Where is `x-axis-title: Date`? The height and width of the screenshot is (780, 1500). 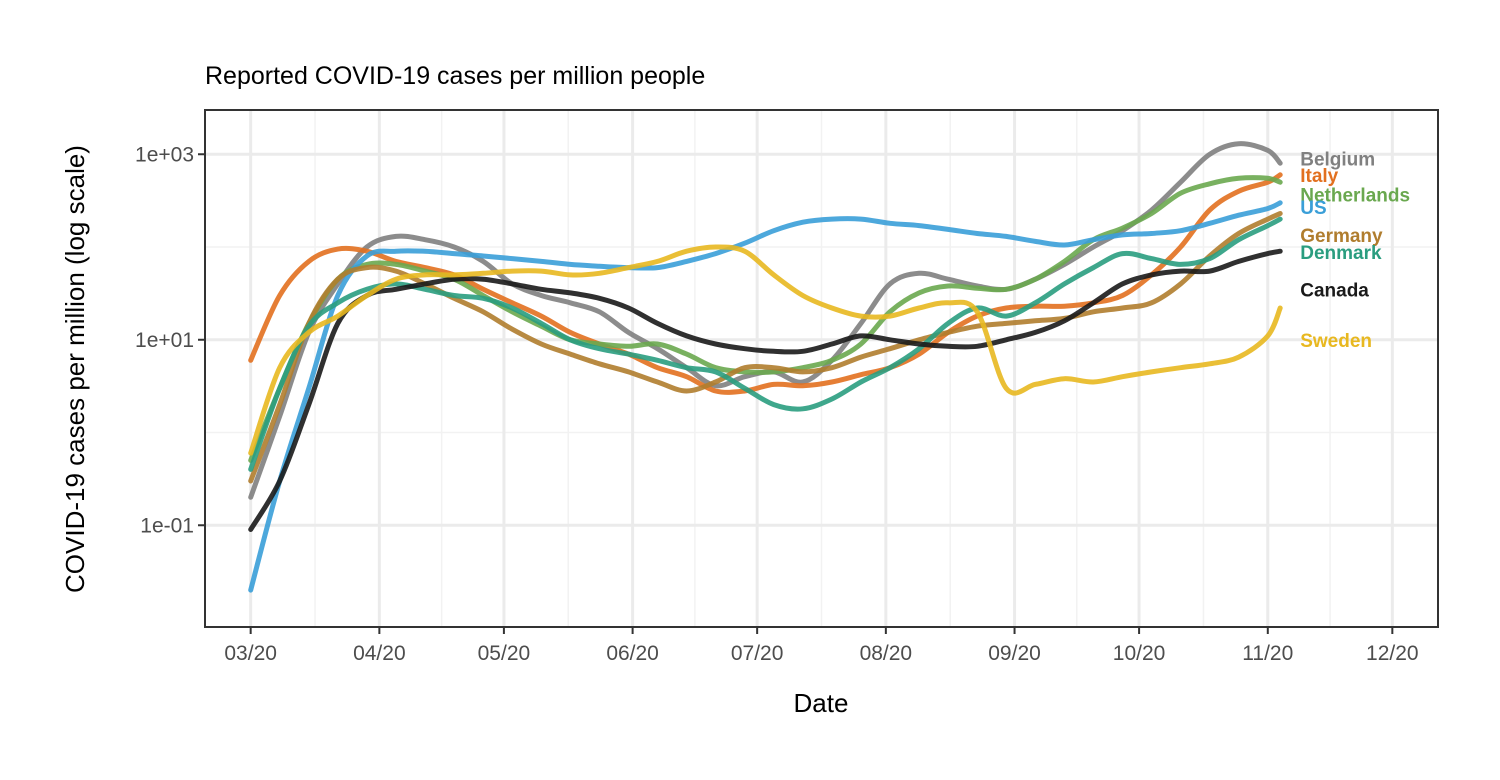
x-axis-title: Date is located at coordinates (821, 703).